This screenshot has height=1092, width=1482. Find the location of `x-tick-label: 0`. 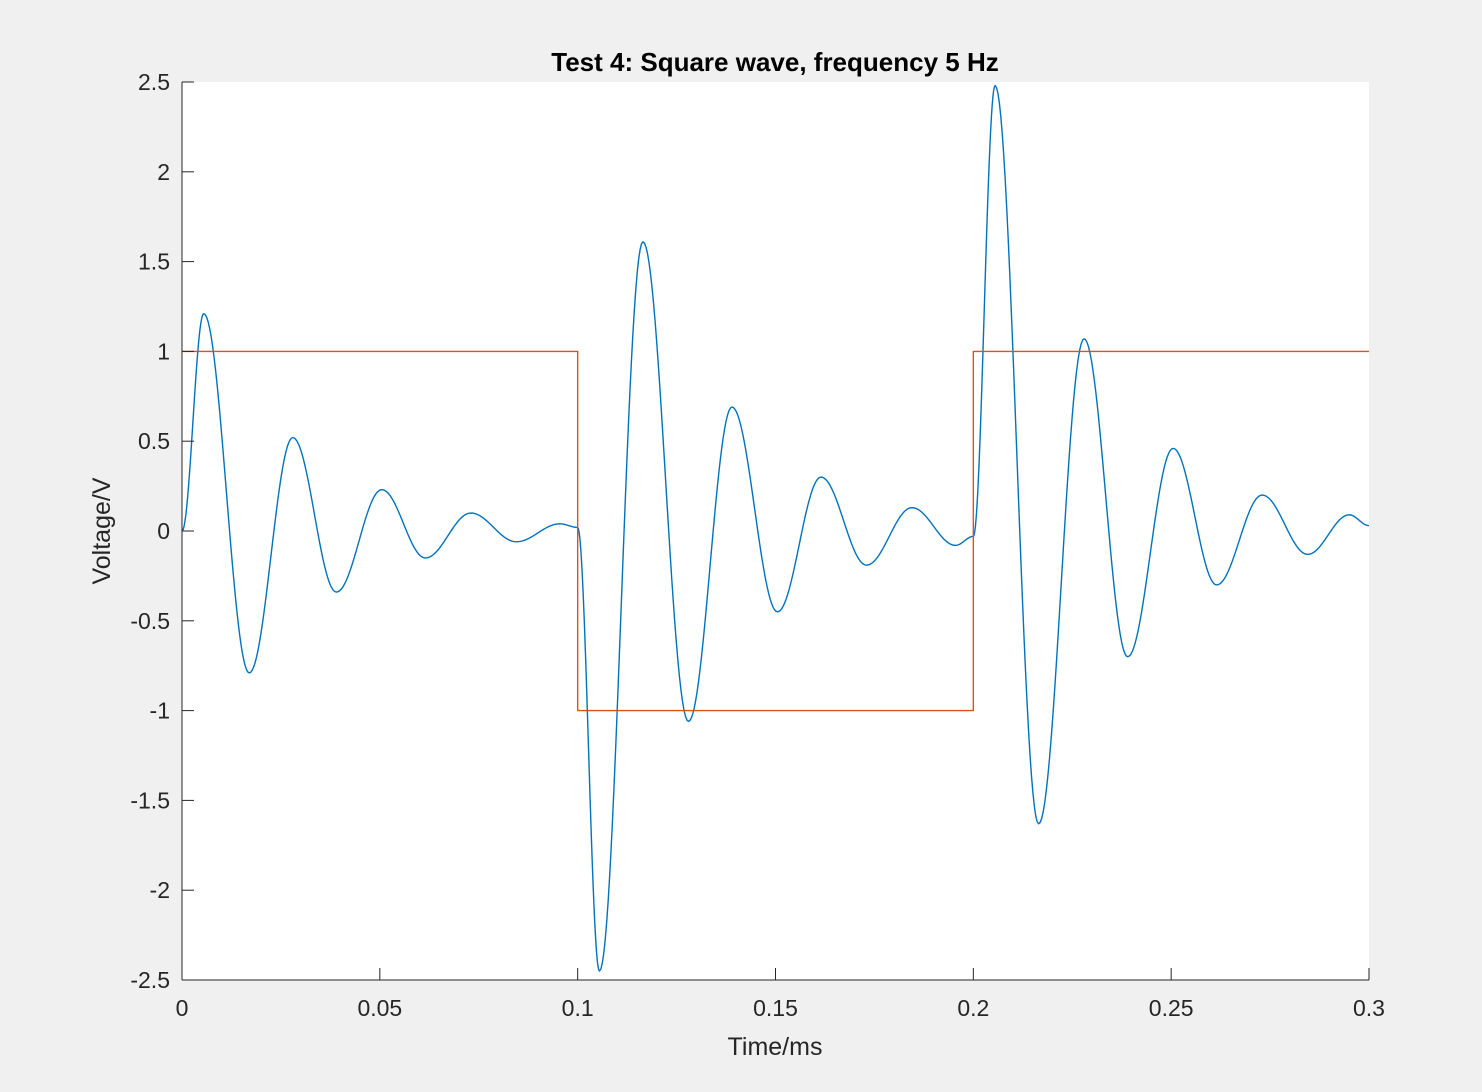

x-tick-label: 0 is located at coordinates (182, 1008).